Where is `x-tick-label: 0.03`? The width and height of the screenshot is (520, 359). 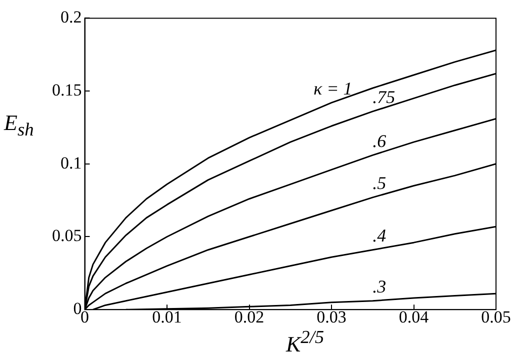
x-tick-label: 0.03 is located at coordinates (331, 316).